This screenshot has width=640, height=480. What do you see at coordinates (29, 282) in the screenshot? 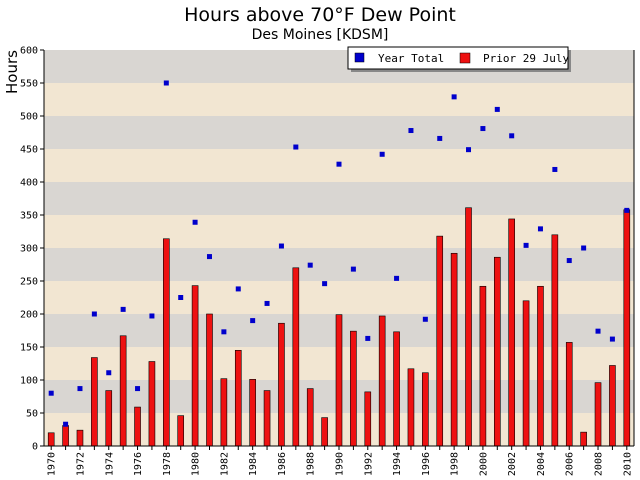
I see `y-tick-label: 250` at bounding box center [29, 282].